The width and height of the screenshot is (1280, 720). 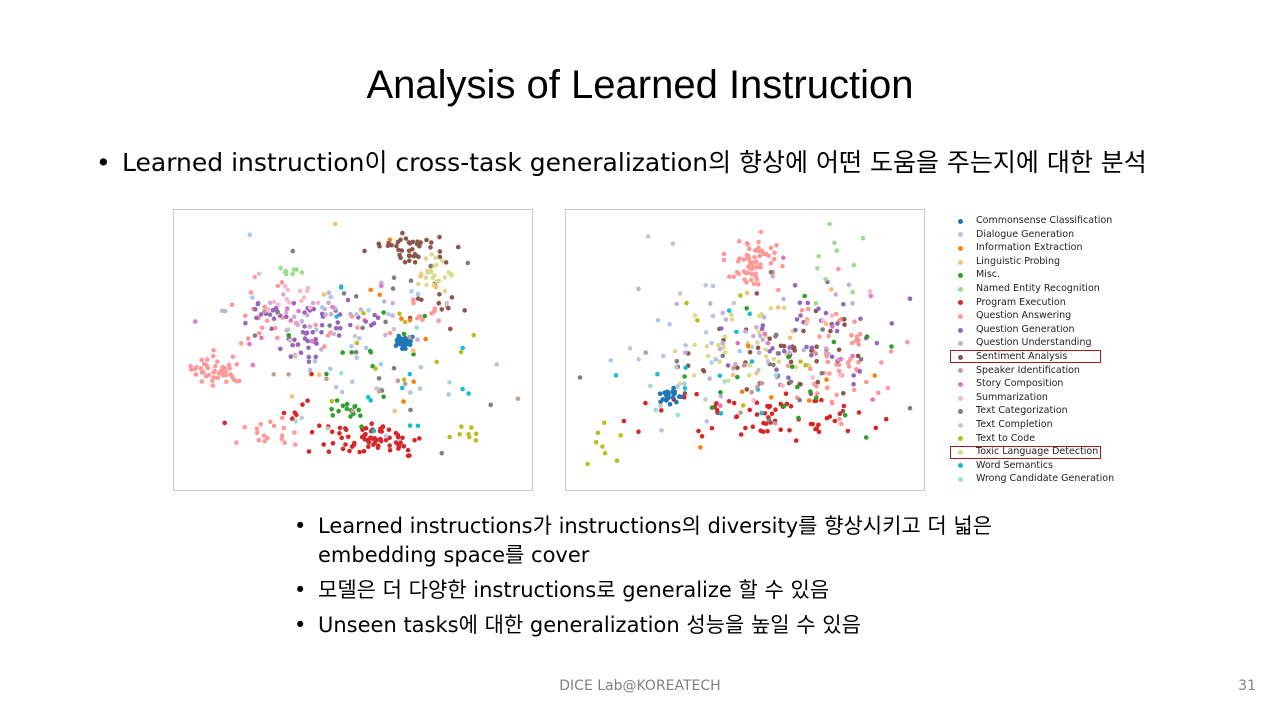 I want to click on legend-item: Information Extraction, so click(x=1065, y=248).